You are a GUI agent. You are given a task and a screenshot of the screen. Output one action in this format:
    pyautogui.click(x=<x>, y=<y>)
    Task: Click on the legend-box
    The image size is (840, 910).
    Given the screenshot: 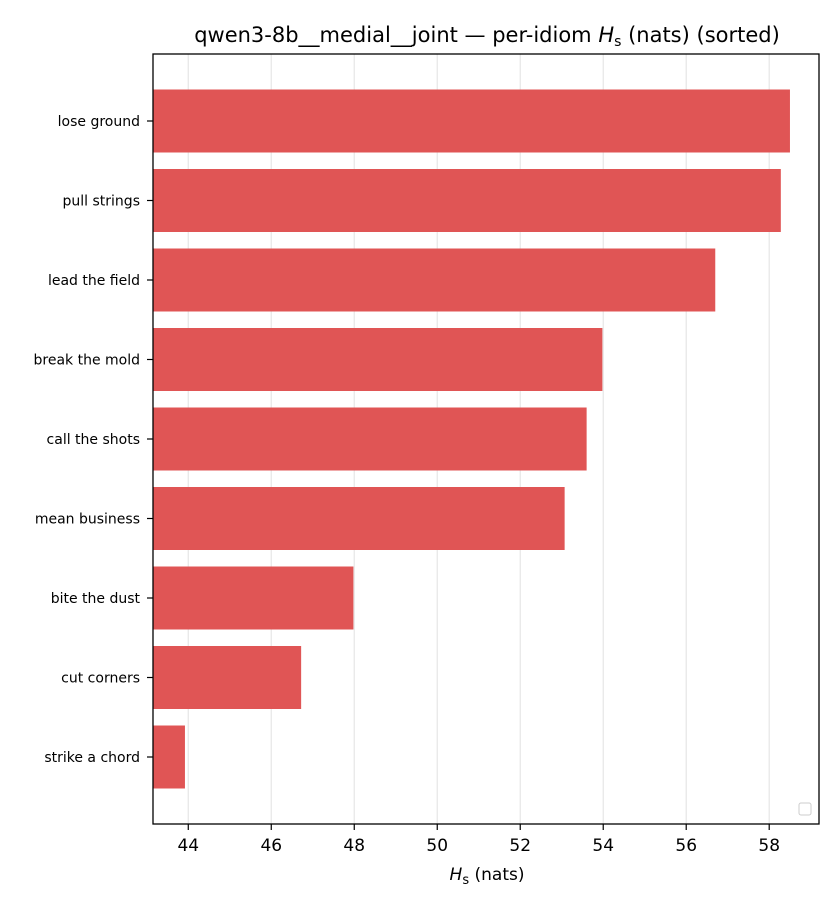 What is the action you would take?
    pyautogui.click(x=805, y=809)
    